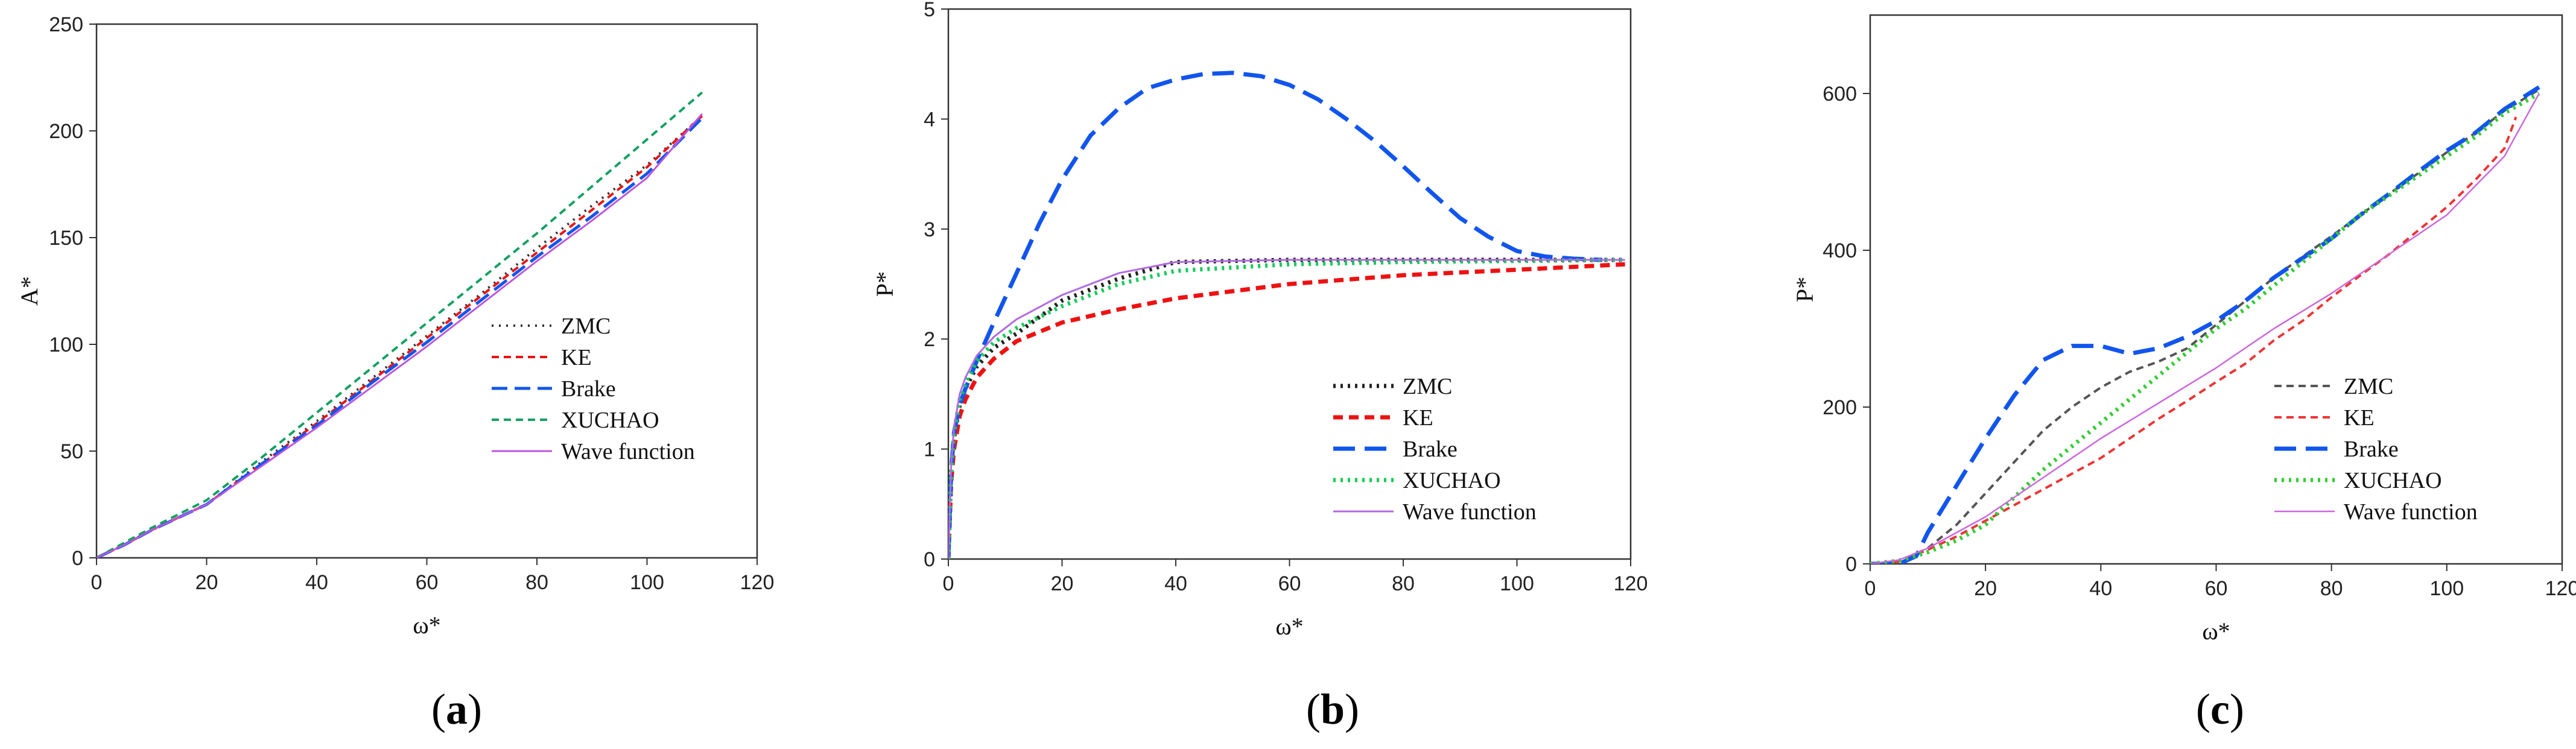 The height and width of the screenshot is (749, 2576). What do you see at coordinates (1332, 709) in the screenshot?
I see `panel-label: (b)` at bounding box center [1332, 709].